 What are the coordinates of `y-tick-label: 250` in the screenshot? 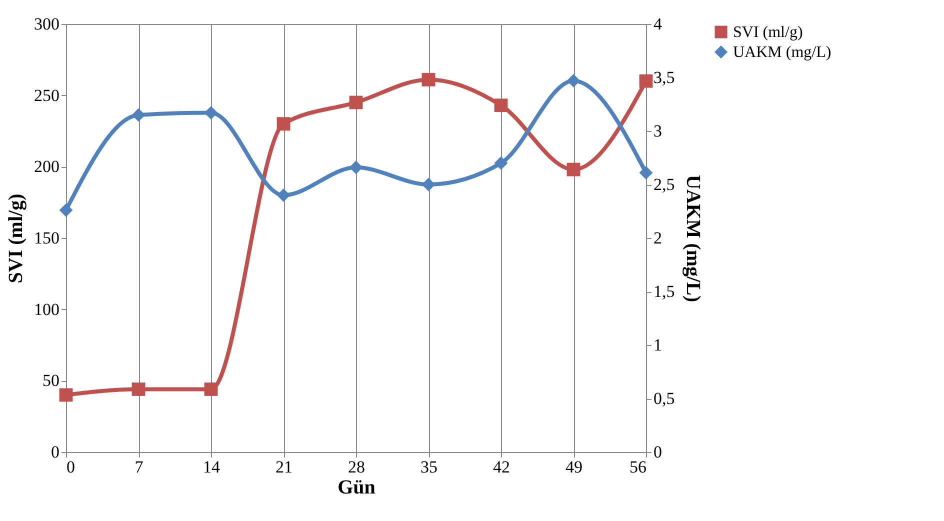 It's located at (47, 95).